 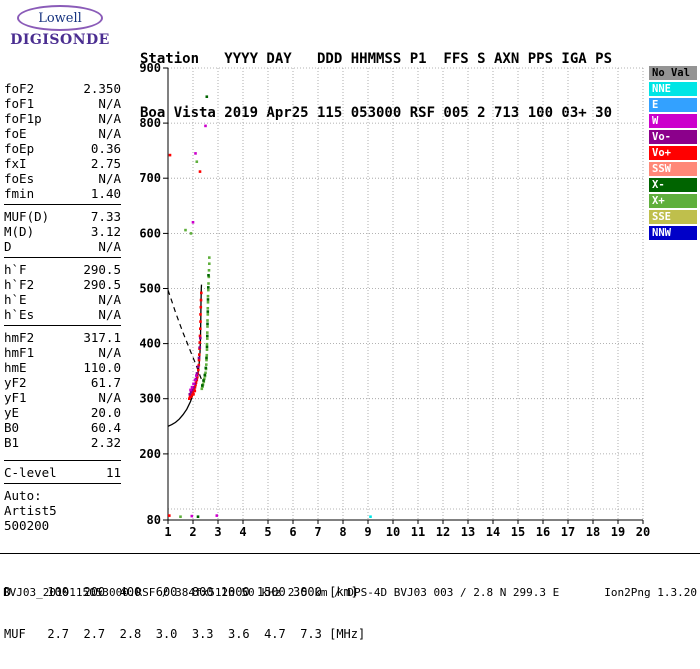 I want to click on svg-text: 2, so click(x=192, y=531).